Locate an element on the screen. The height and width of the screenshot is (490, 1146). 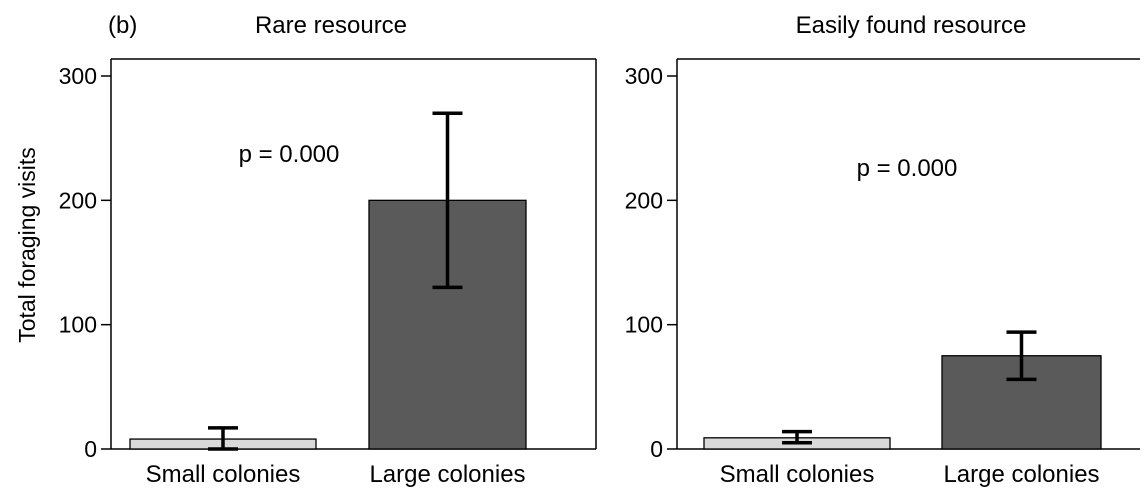
panel-title-rare-resource: Rare resource is located at coordinates (331, 25).